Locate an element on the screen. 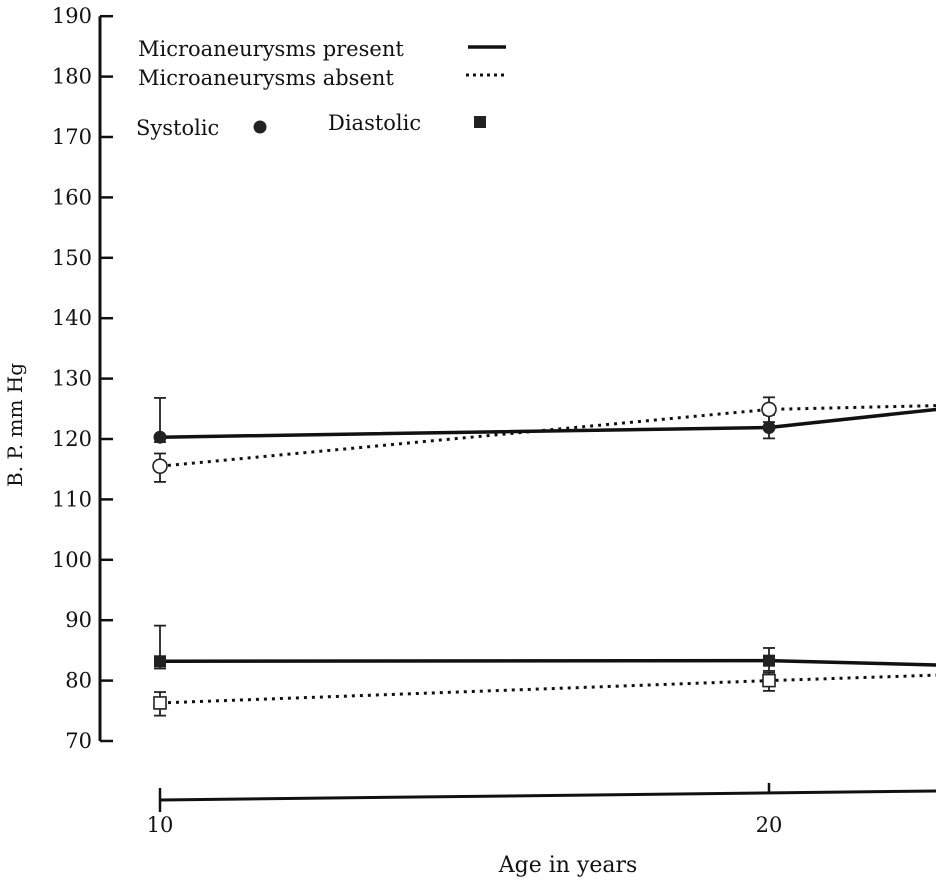  y-tick-label: 120 is located at coordinates (72, 439).